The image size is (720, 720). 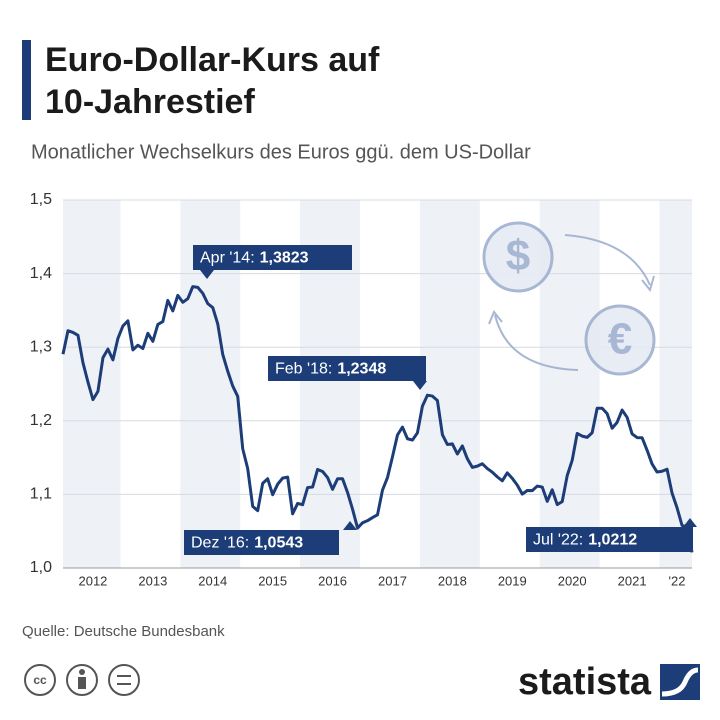 What do you see at coordinates (680, 682) in the screenshot?
I see `brand-mark` at bounding box center [680, 682].